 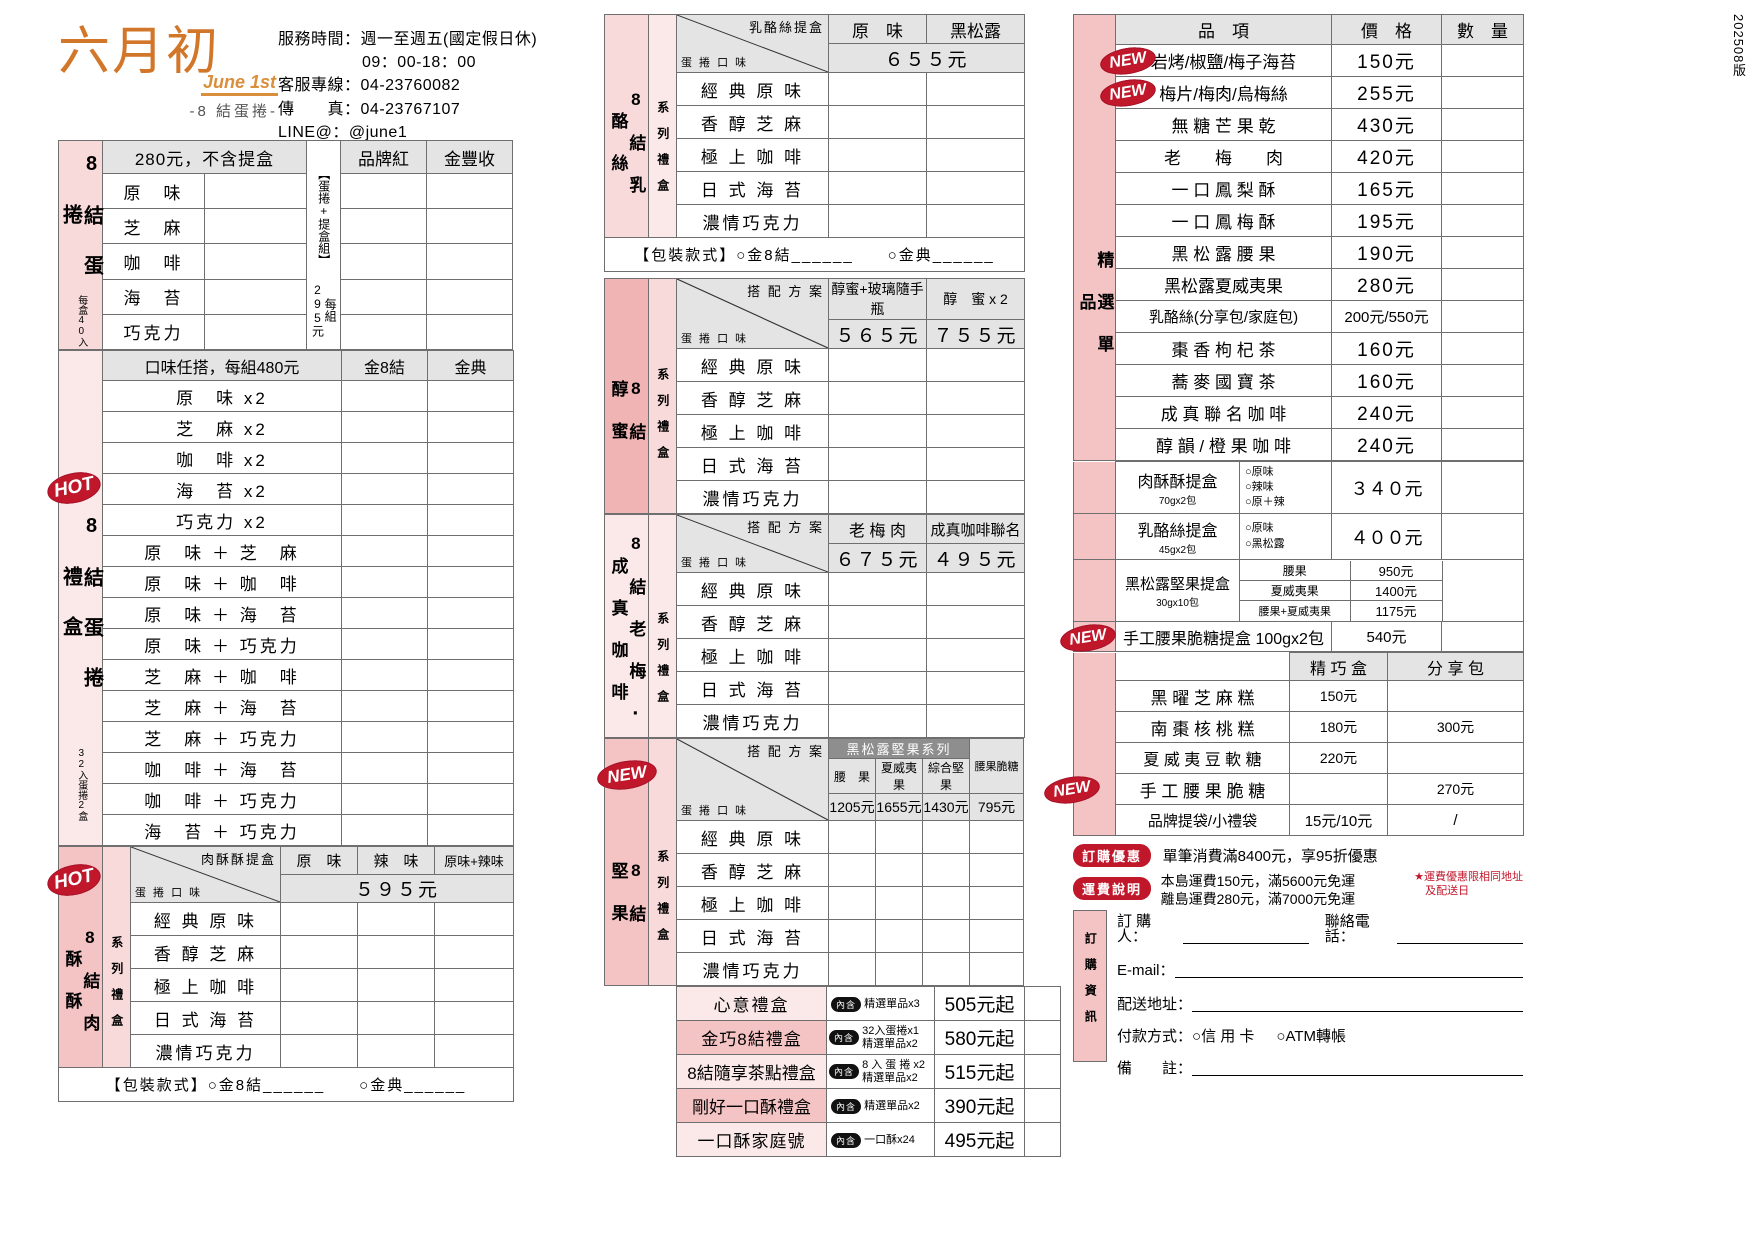 What do you see at coordinates (814, 254) in the screenshot?
I see `cheese-package-note: 【包裝款式】○金8結______ ○金典______` at bounding box center [814, 254].